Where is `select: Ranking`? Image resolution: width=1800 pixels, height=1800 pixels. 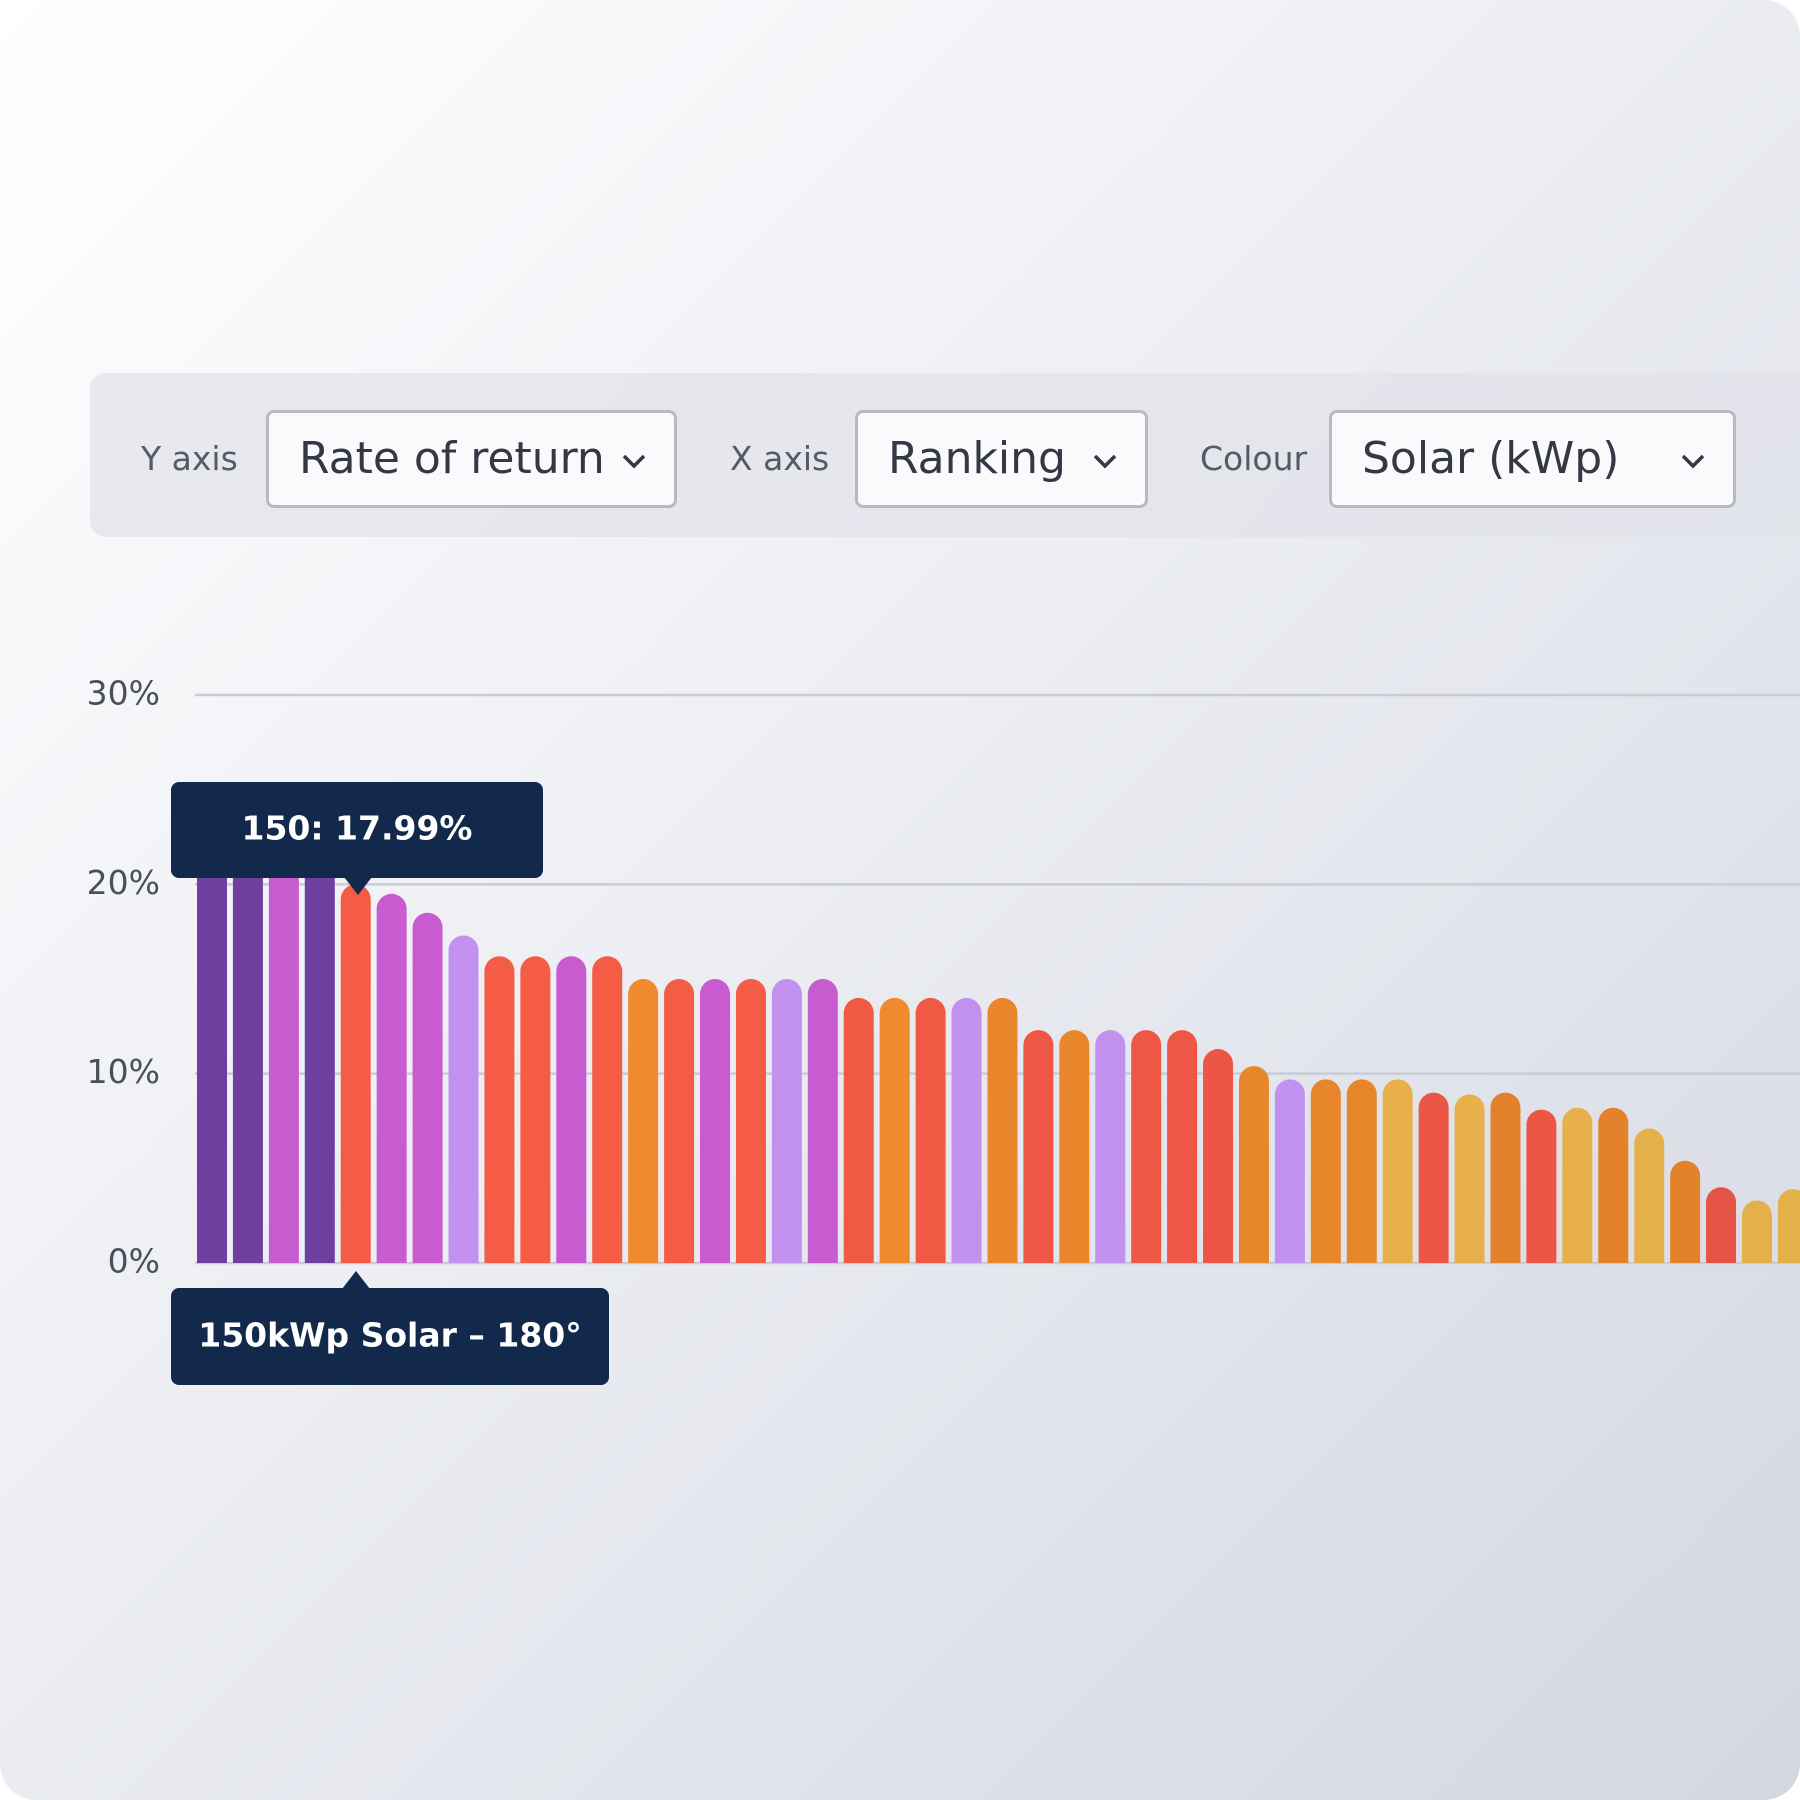 select: Ranking is located at coordinates (1001, 459).